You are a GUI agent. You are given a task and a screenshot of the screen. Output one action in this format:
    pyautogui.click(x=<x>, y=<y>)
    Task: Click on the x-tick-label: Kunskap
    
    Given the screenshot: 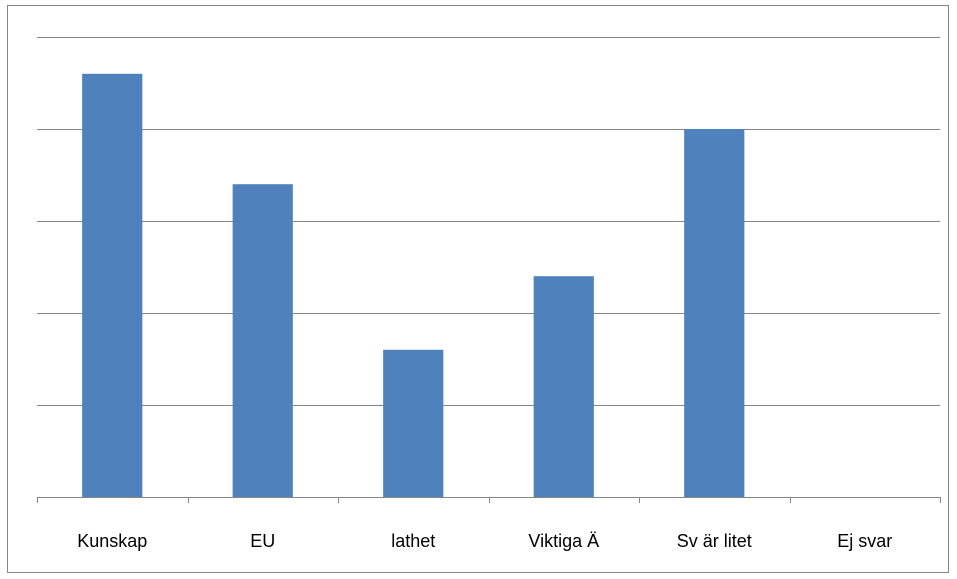 What is the action you would take?
    pyautogui.click(x=112, y=541)
    